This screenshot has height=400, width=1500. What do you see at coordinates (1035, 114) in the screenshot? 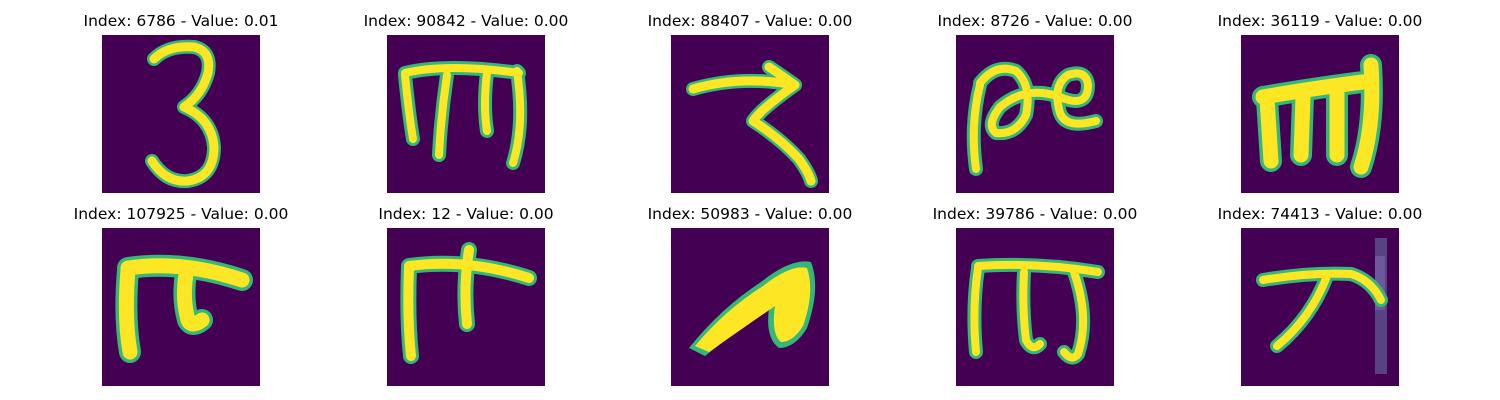
I see `glyph-image-infinity-loop` at bounding box center [1035, 114].